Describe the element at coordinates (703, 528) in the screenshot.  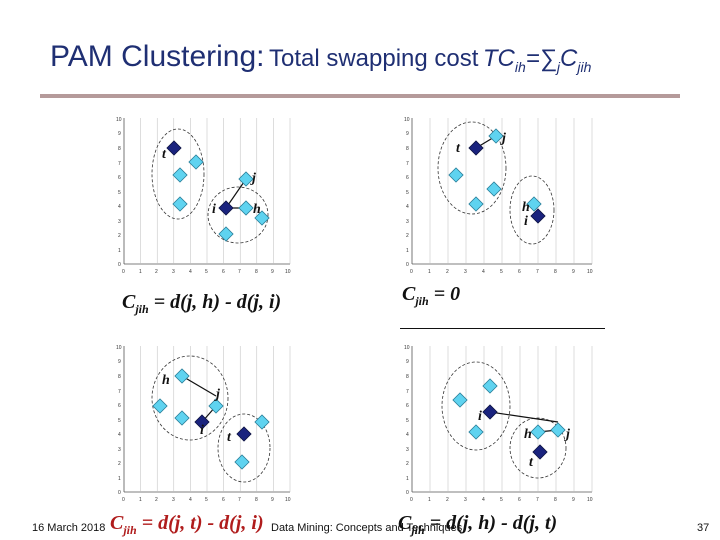
I see `page-number: 37` at that location.